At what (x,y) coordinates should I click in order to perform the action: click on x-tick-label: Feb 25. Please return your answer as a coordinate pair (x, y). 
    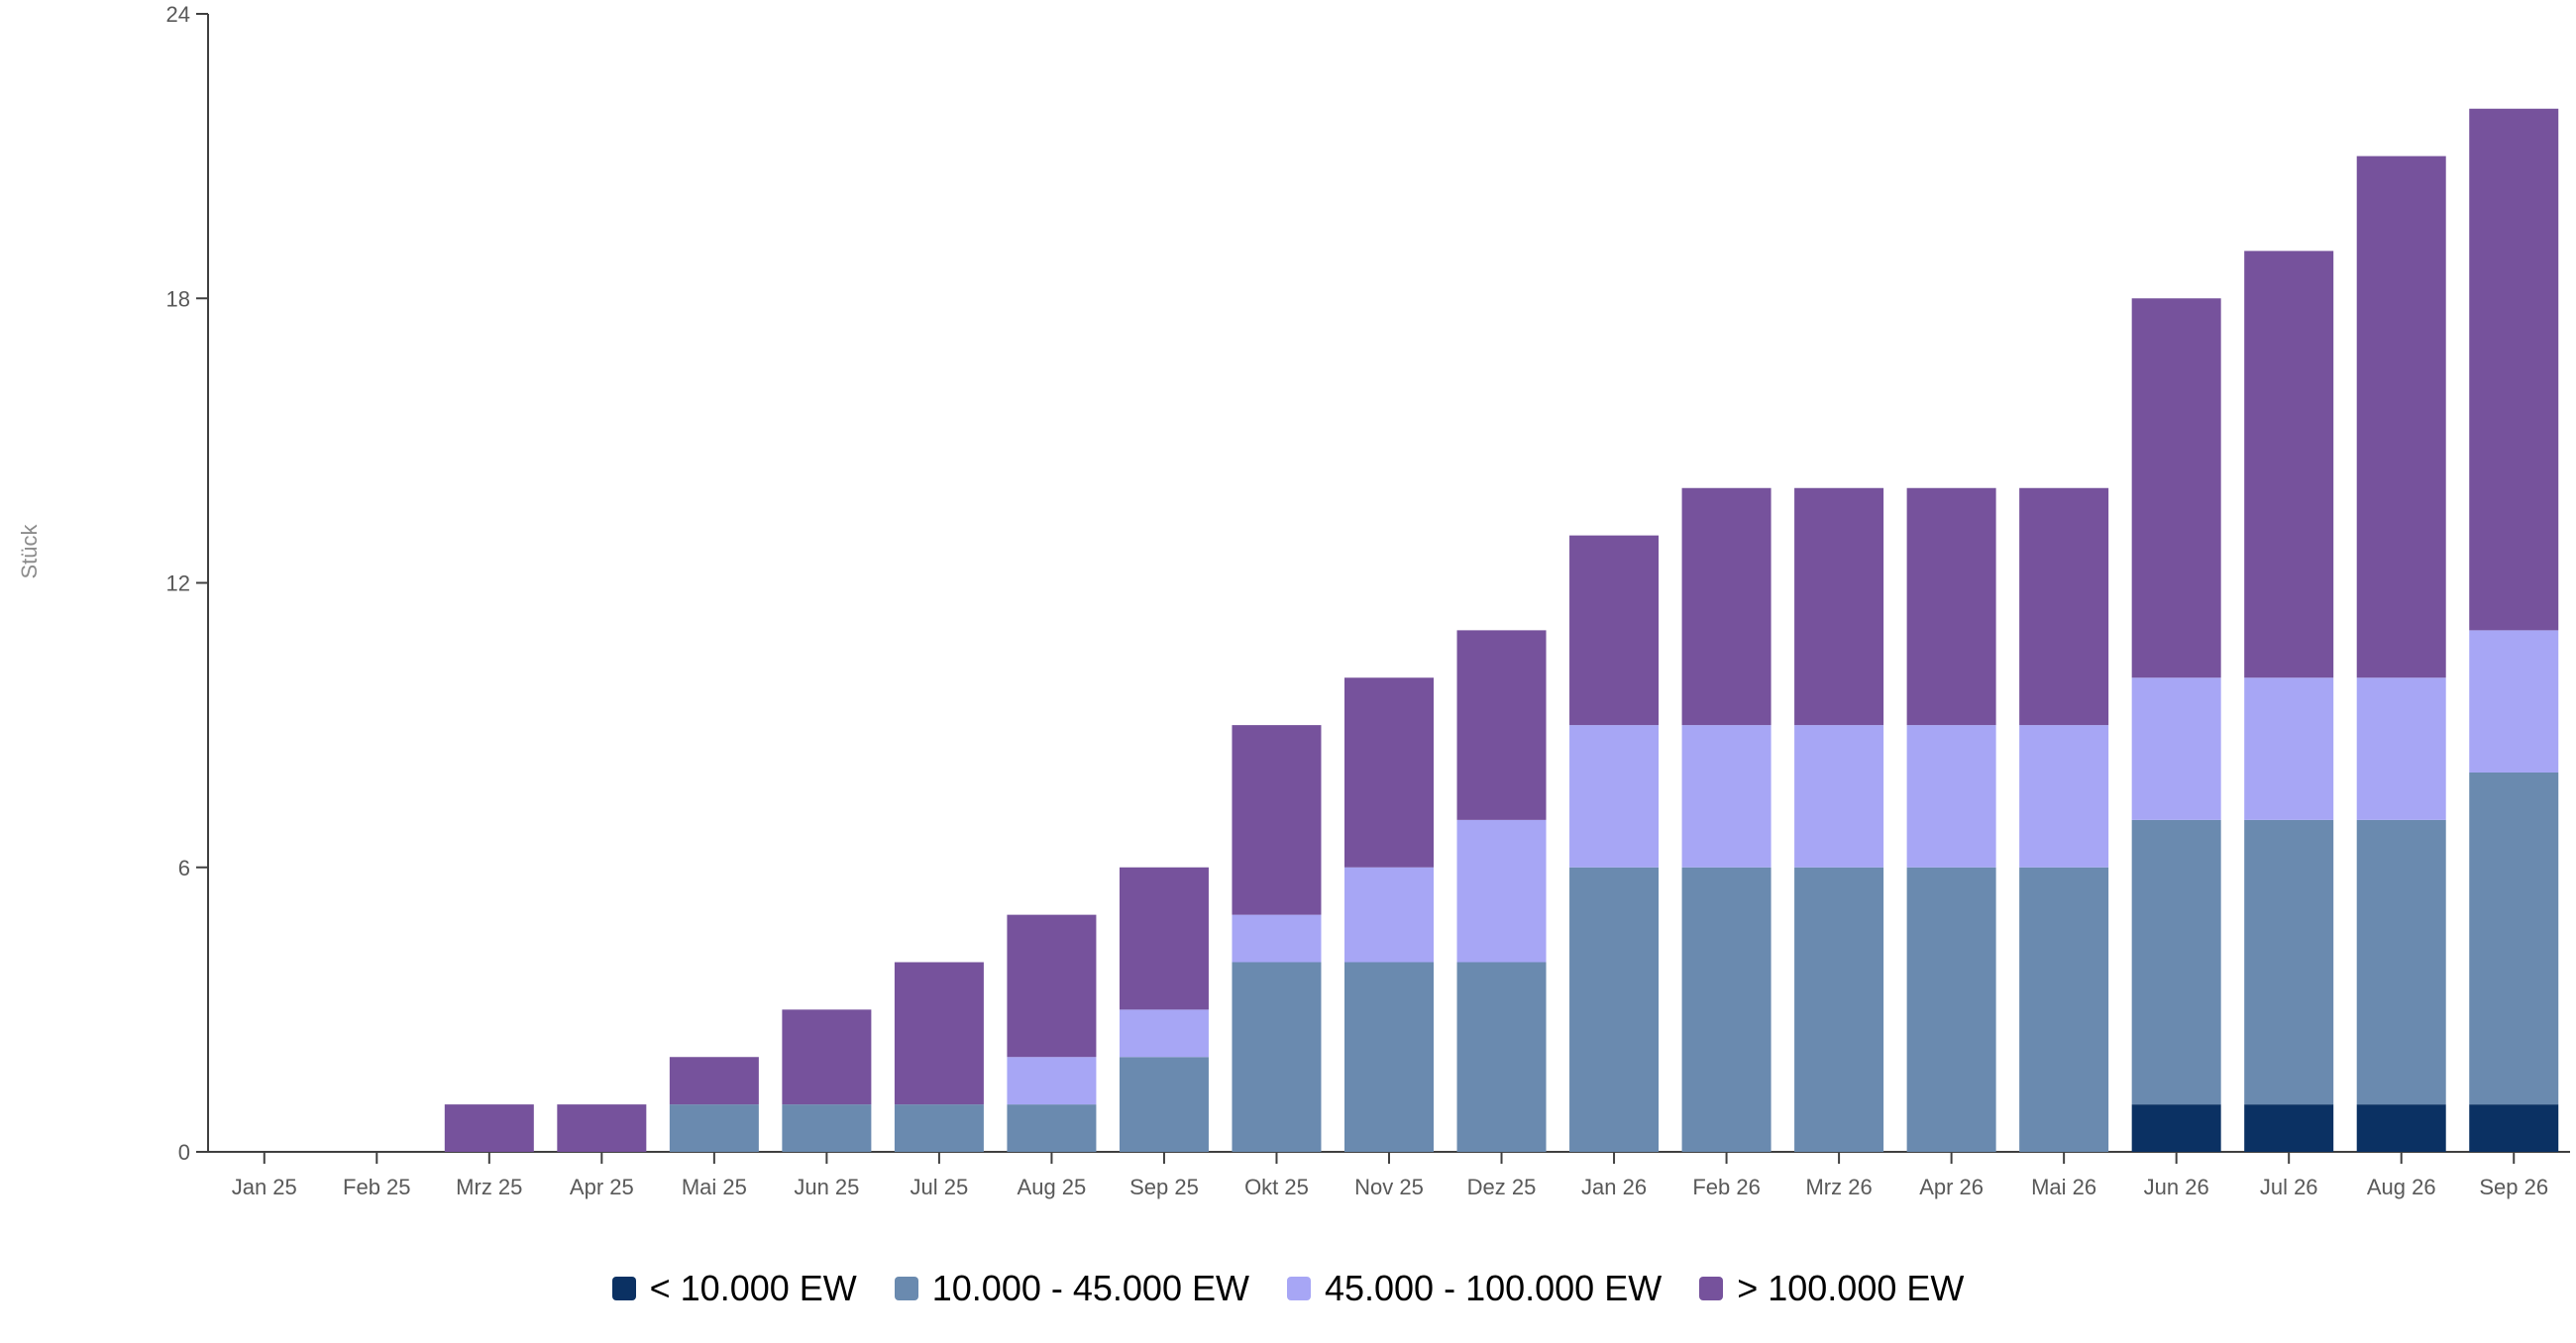
    Looking at the image, I should click on (377, 1187).